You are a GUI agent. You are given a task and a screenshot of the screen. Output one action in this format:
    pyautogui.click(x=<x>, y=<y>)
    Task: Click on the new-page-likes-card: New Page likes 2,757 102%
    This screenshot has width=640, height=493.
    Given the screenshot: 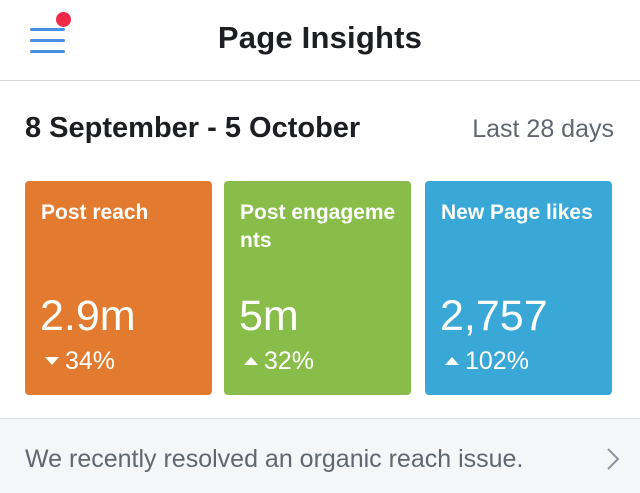 What is the action you would take?
    pyautogui.click(x=518, y=288)
    